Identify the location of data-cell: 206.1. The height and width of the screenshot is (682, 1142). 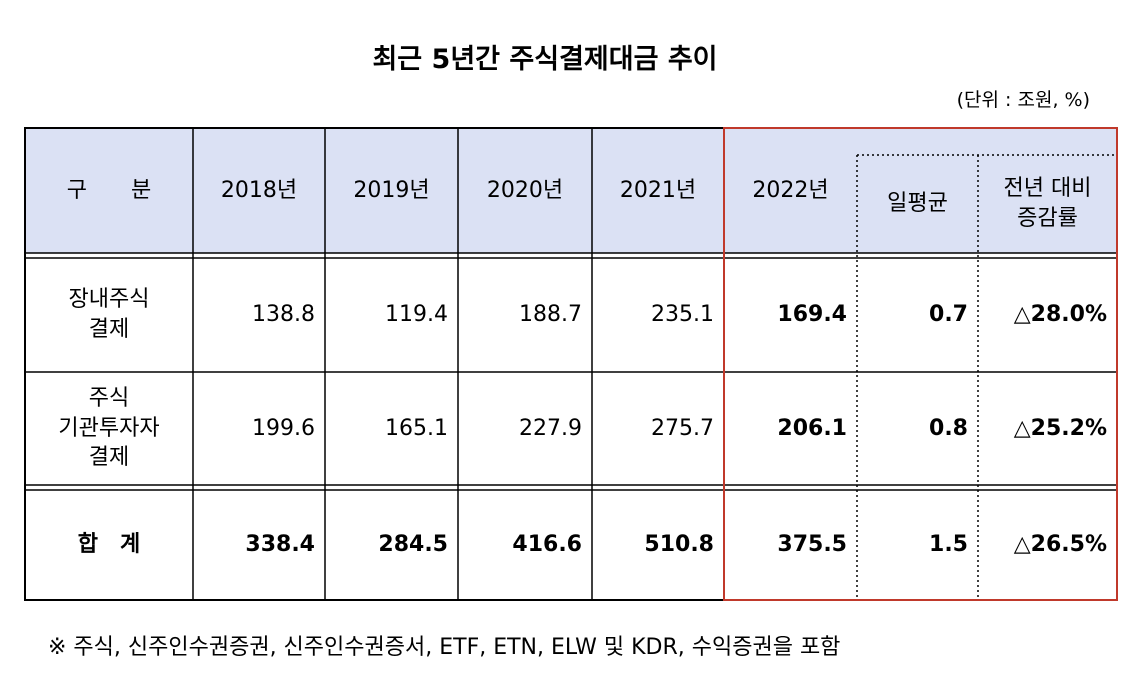
(812, 428).